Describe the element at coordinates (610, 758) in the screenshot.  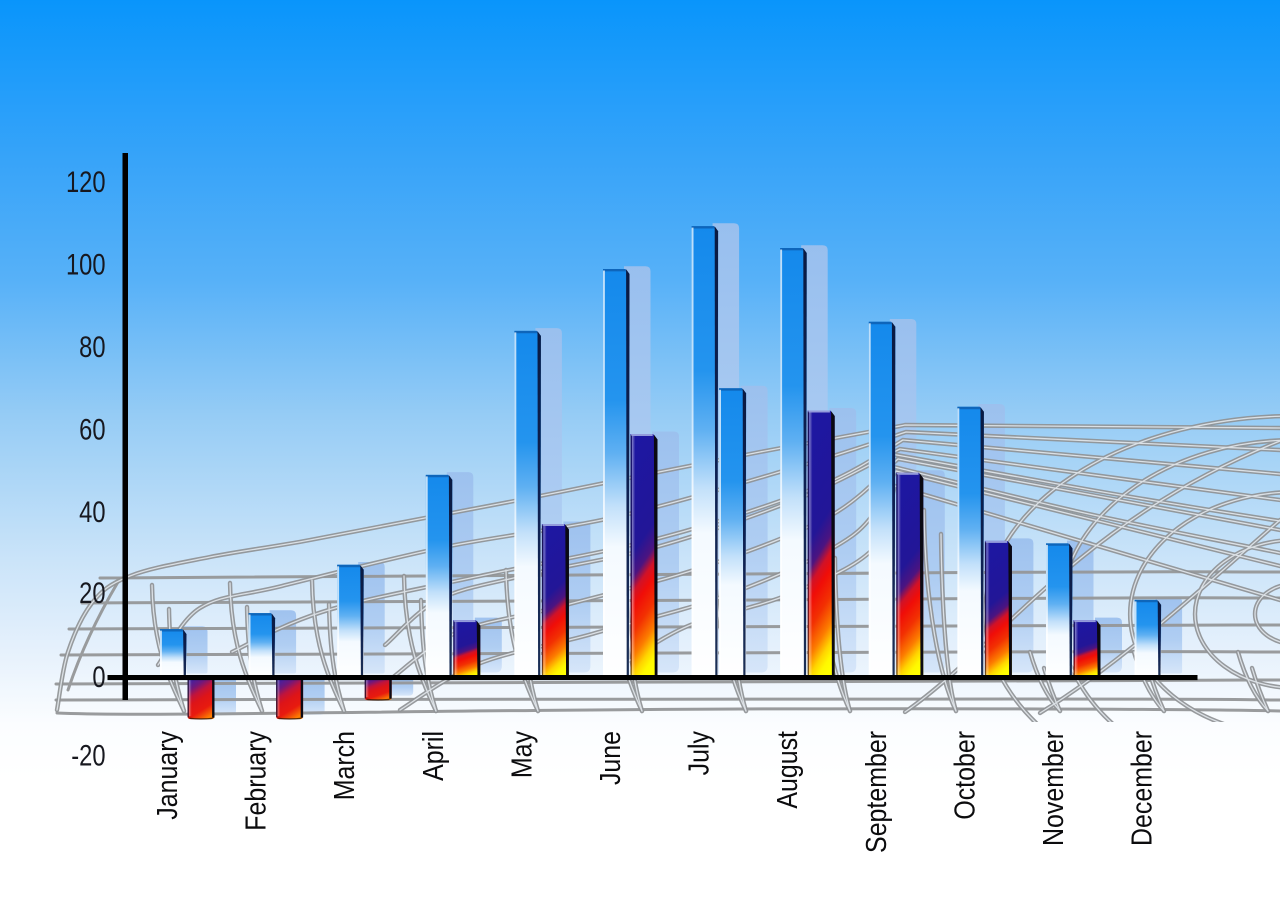
I see `svg-text: June` at that location.